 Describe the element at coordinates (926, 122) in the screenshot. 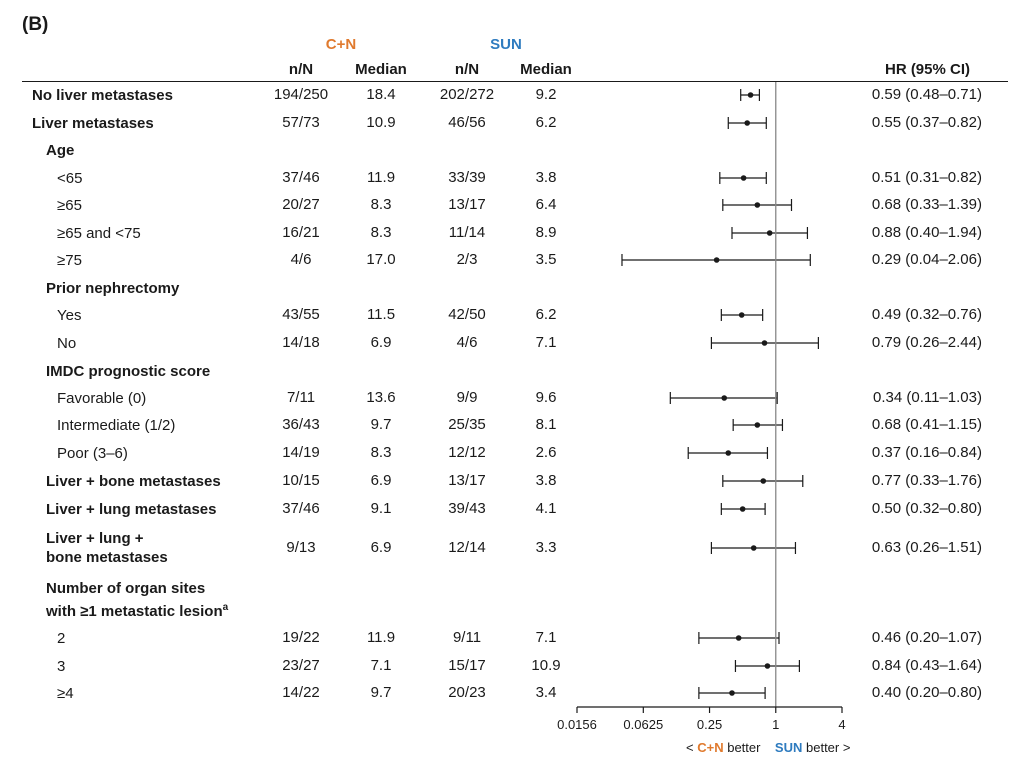

I see `hr-value: 0.55 (0.37–0.82)` at that location.